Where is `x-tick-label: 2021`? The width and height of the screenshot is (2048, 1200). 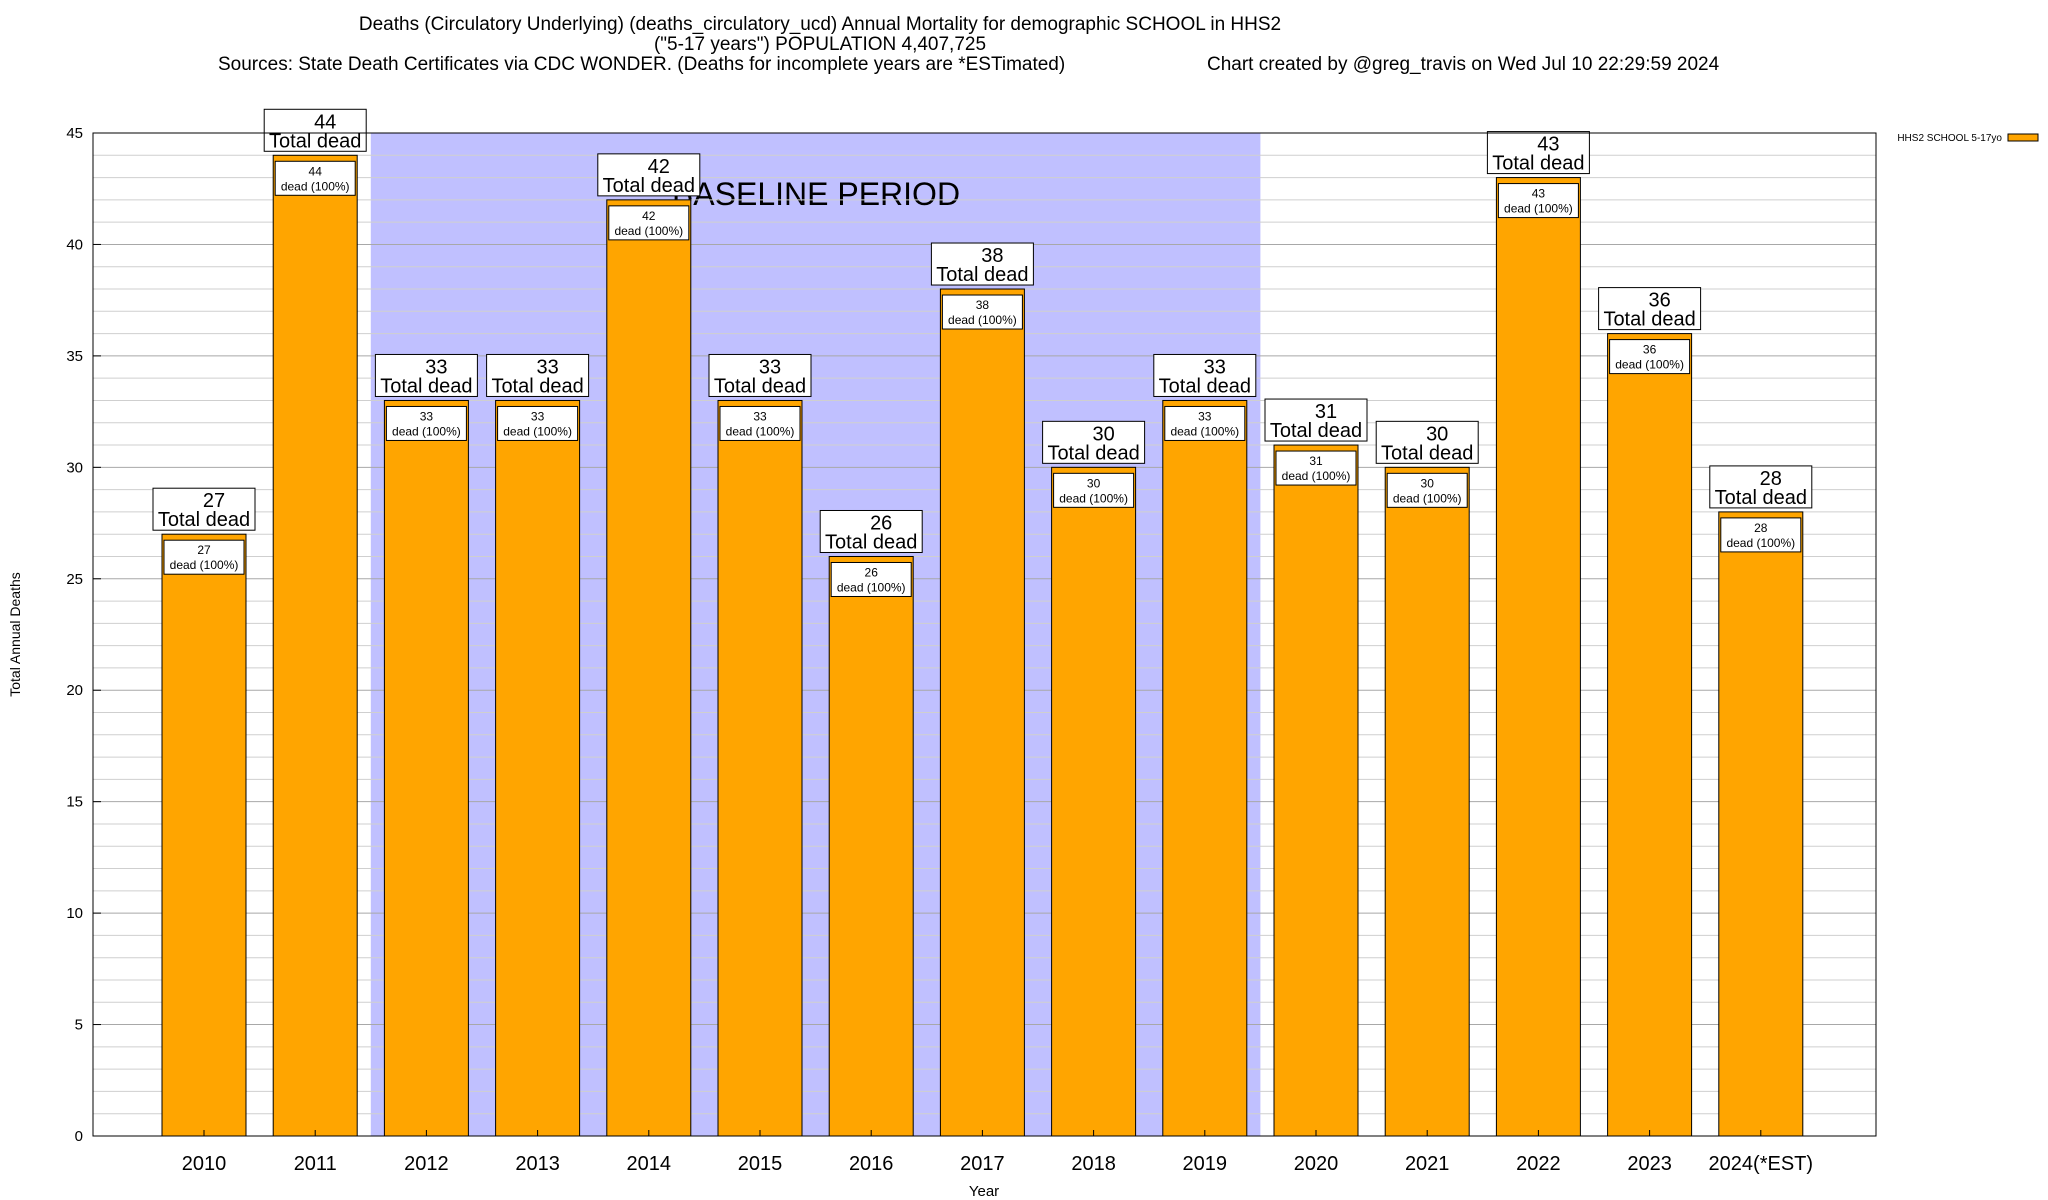
x-tick-label: 2021 is located at coordinates (1427, 1164).